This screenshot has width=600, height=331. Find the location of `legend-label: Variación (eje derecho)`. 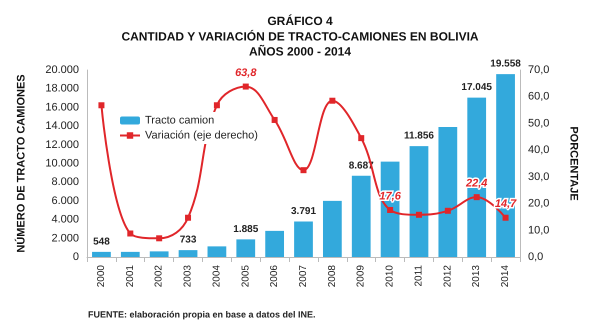

legend-label: Variación (eje derecho) is located at coordinates (201, 136).